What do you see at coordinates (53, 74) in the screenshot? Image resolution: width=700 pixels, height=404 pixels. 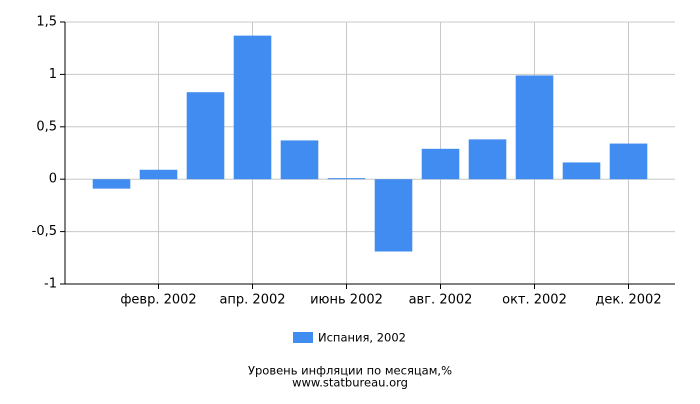 I see `y-tick-label: 1` at bounding box center [53, 74].